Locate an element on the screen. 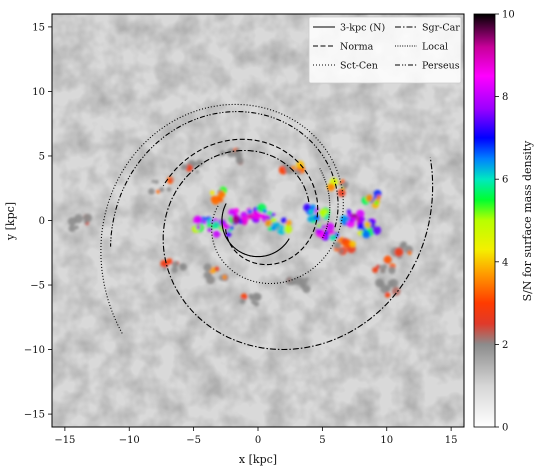 This screenshot has height=470, width=552. legend-label: Perseus is located at coordinates (441, 66).